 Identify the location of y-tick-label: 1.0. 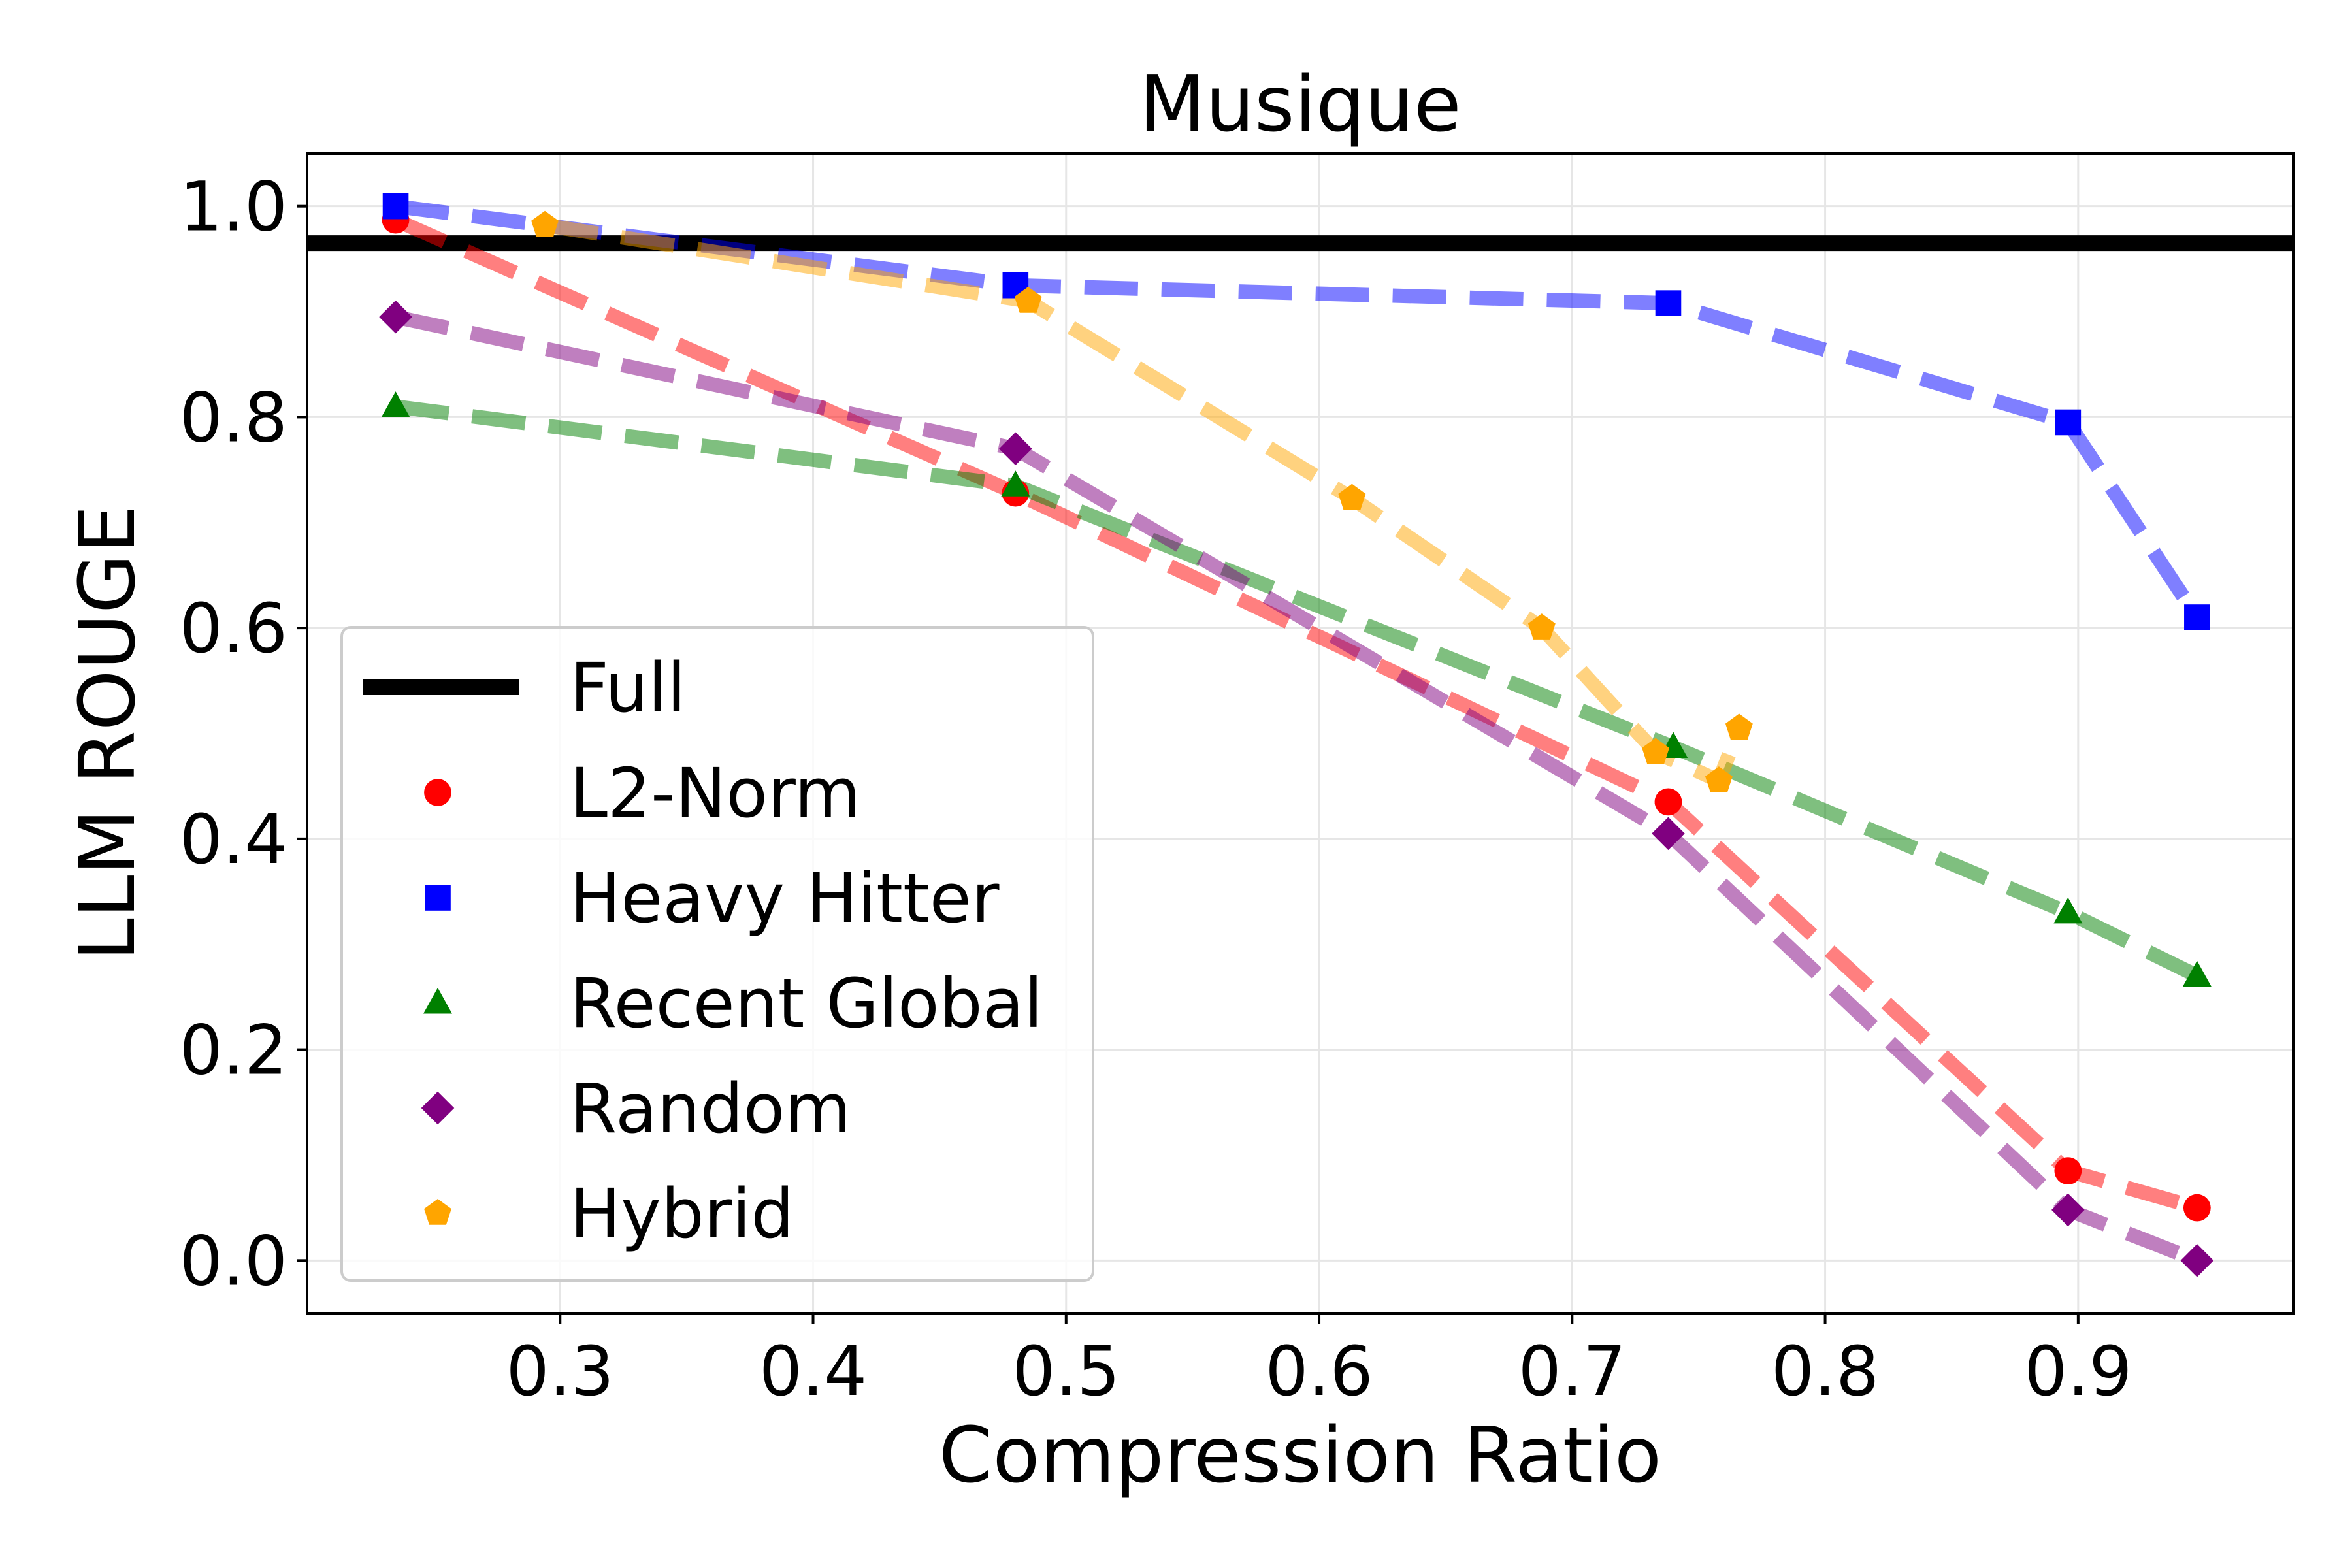
(233, 207).